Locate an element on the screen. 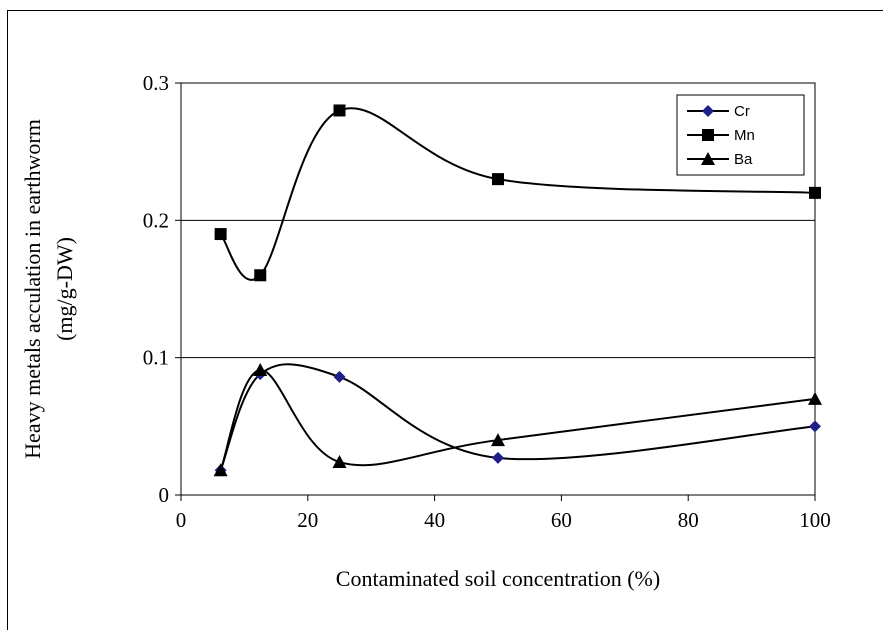  y-axis-title-line2: (mg/g-DW) is located at coordinates (64, 289).